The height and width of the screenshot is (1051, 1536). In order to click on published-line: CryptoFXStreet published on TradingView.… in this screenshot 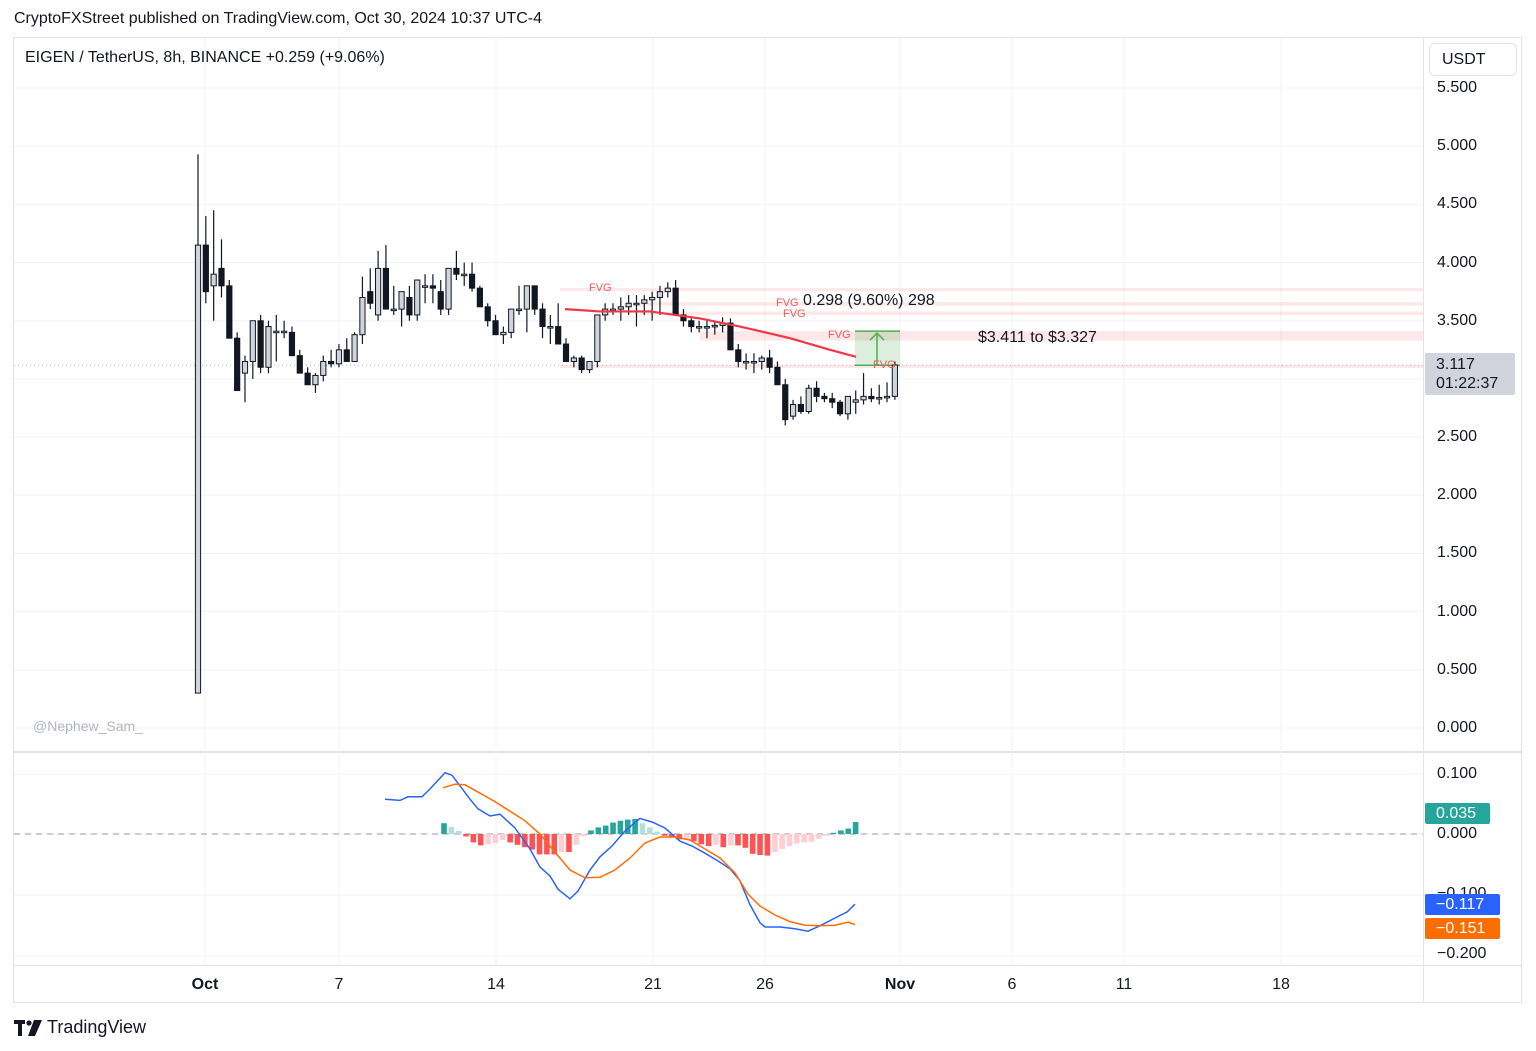, I will do `click(278, 18)`.